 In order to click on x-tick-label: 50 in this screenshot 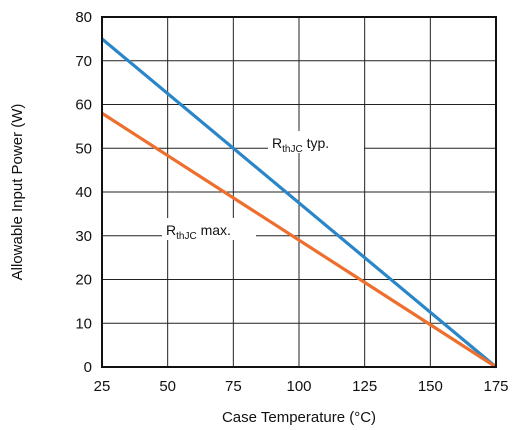, I will do `click(167, 386)`.